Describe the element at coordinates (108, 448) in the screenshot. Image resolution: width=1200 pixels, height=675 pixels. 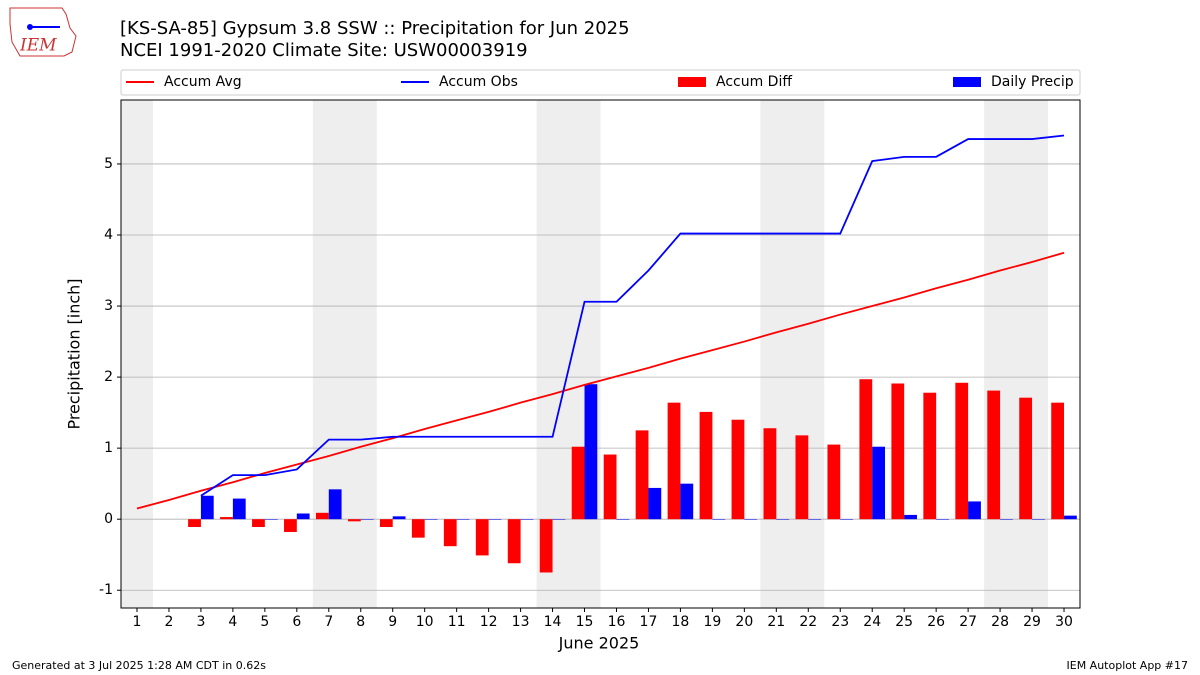
I see `y-tick-label: 1` at that location.